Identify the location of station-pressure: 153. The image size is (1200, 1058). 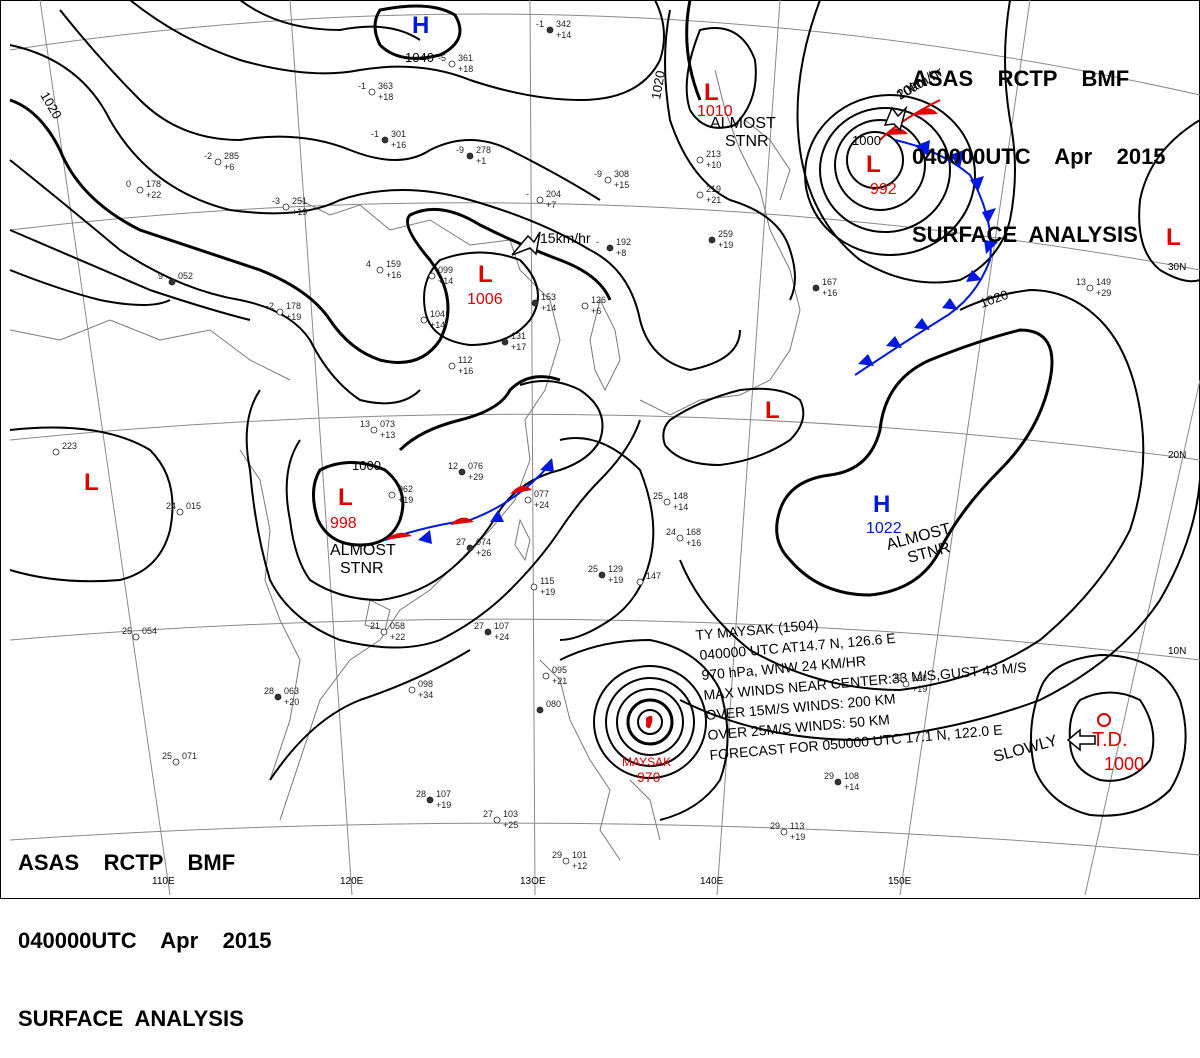
(548, 297).